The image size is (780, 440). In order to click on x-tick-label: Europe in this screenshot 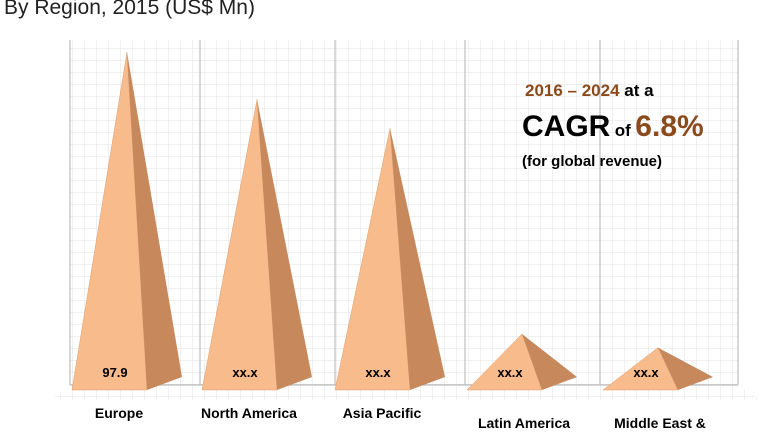, I will do `click(119, 413)`.